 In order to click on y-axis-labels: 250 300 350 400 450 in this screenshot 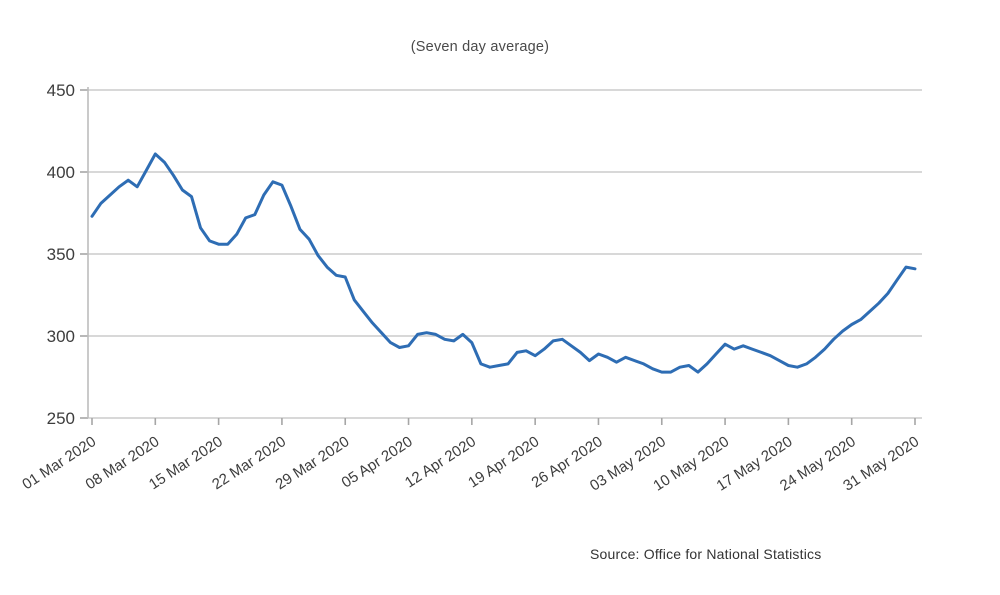, I will do `click(61, 254)`.